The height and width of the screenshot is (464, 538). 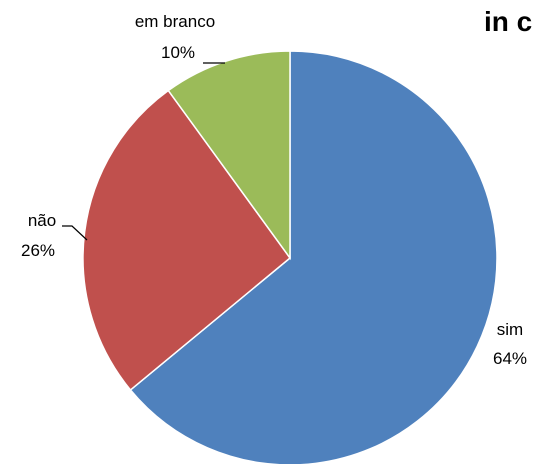 What do you see at coordinates (510, 358) in the screenshot?
I see `slice-value-sim: 64%` at bounding box center [510, 358].